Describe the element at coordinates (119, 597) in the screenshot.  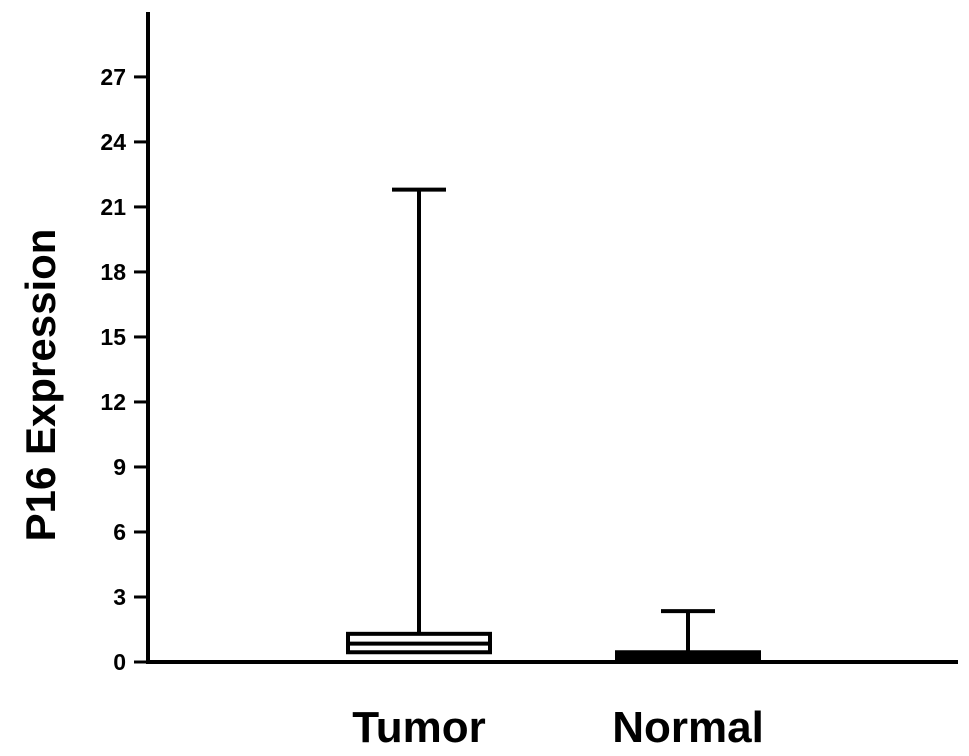
I see `y-tick-label: 3` at that location.